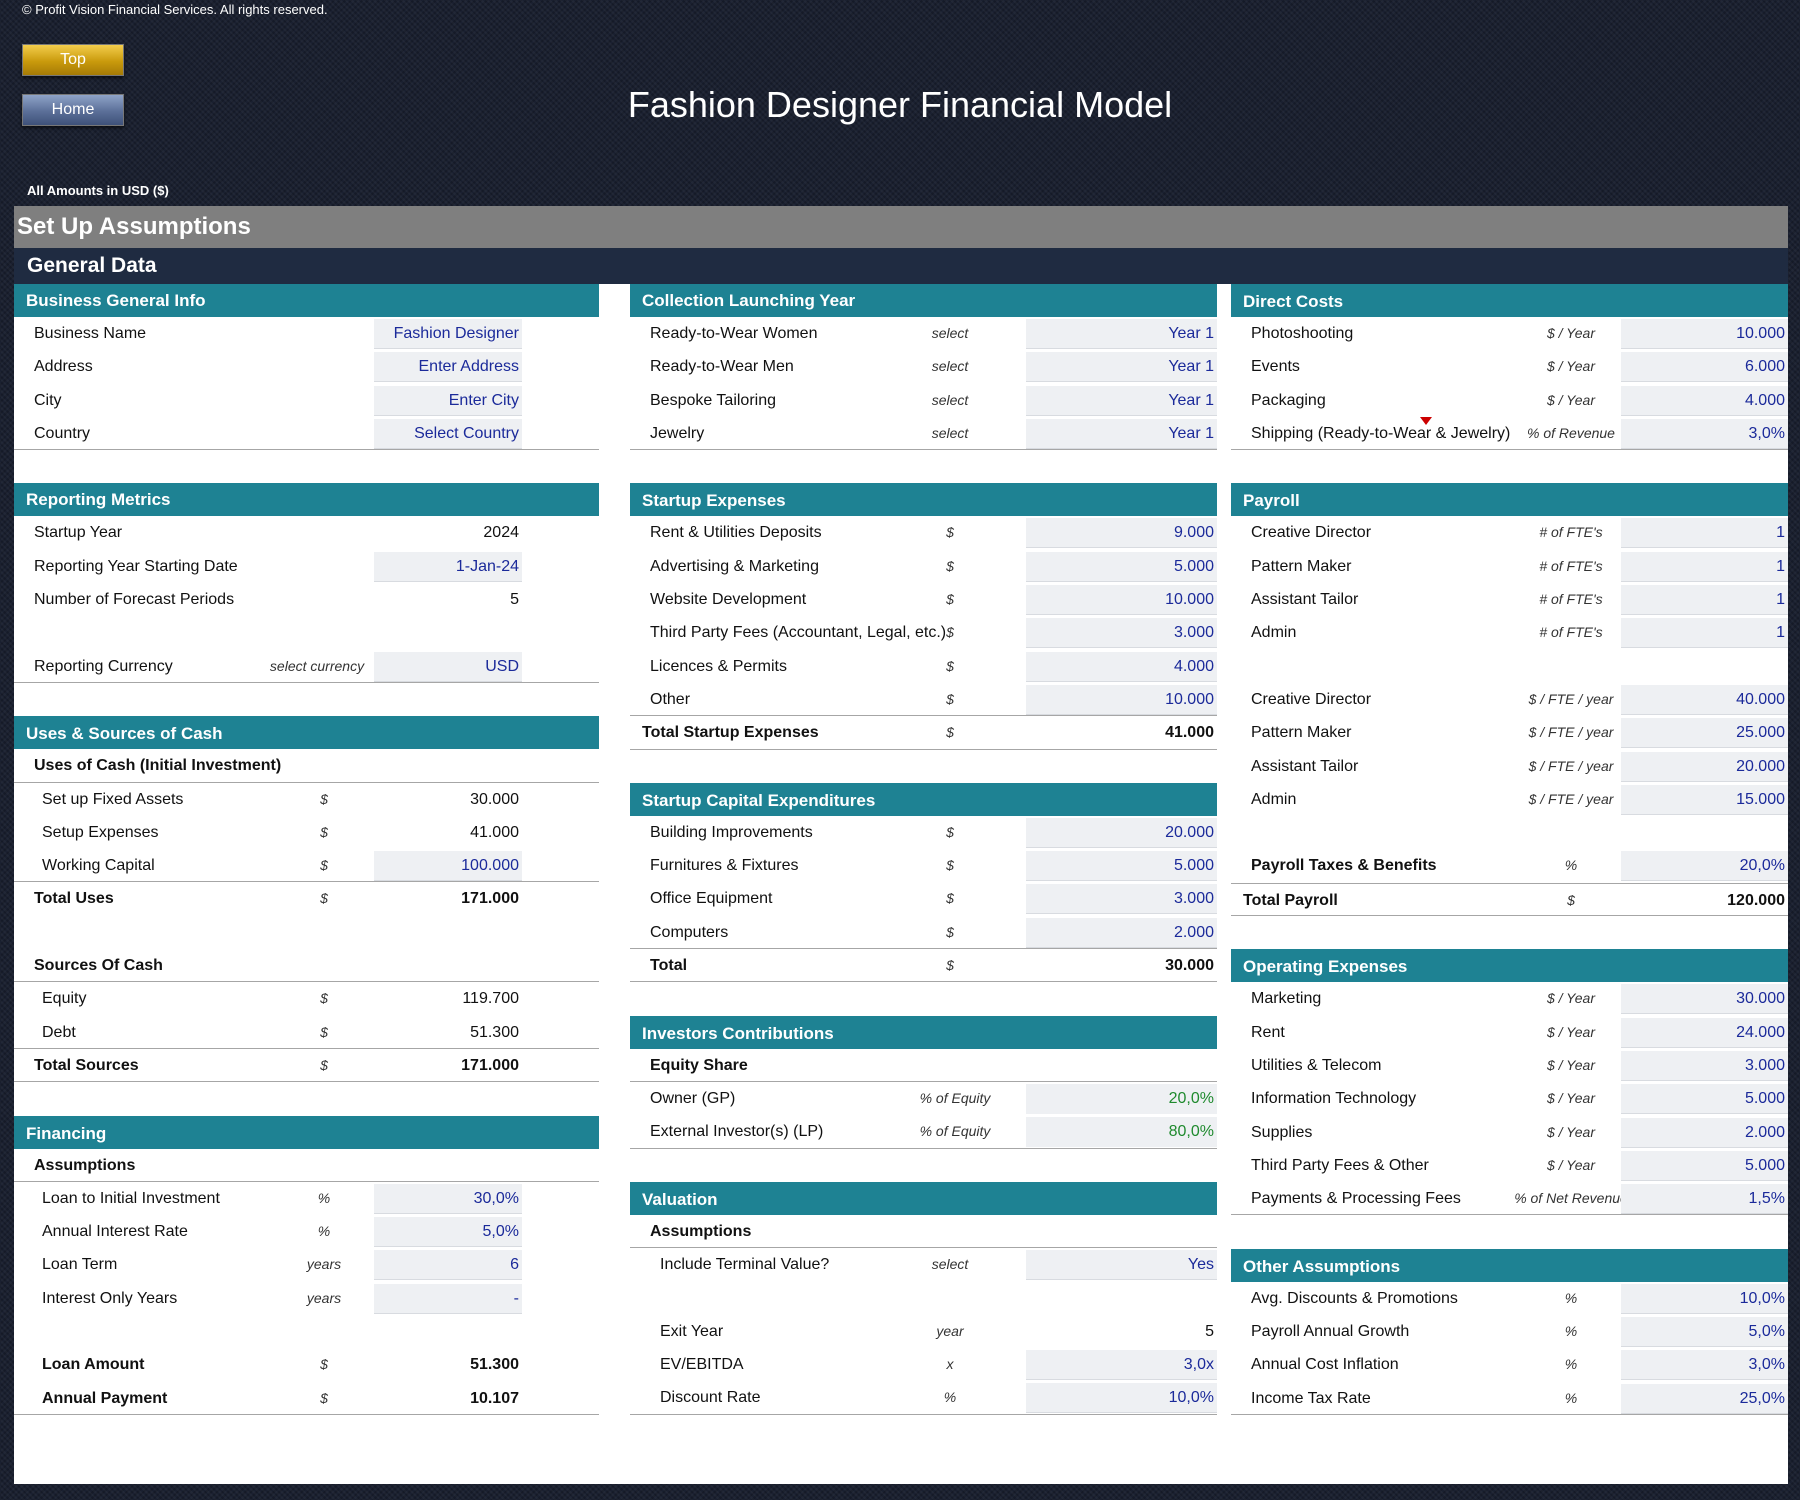  Describe the element at coordinates (448, 1198) in the screenshot. I see `value-cell: 30,0%` at that location.